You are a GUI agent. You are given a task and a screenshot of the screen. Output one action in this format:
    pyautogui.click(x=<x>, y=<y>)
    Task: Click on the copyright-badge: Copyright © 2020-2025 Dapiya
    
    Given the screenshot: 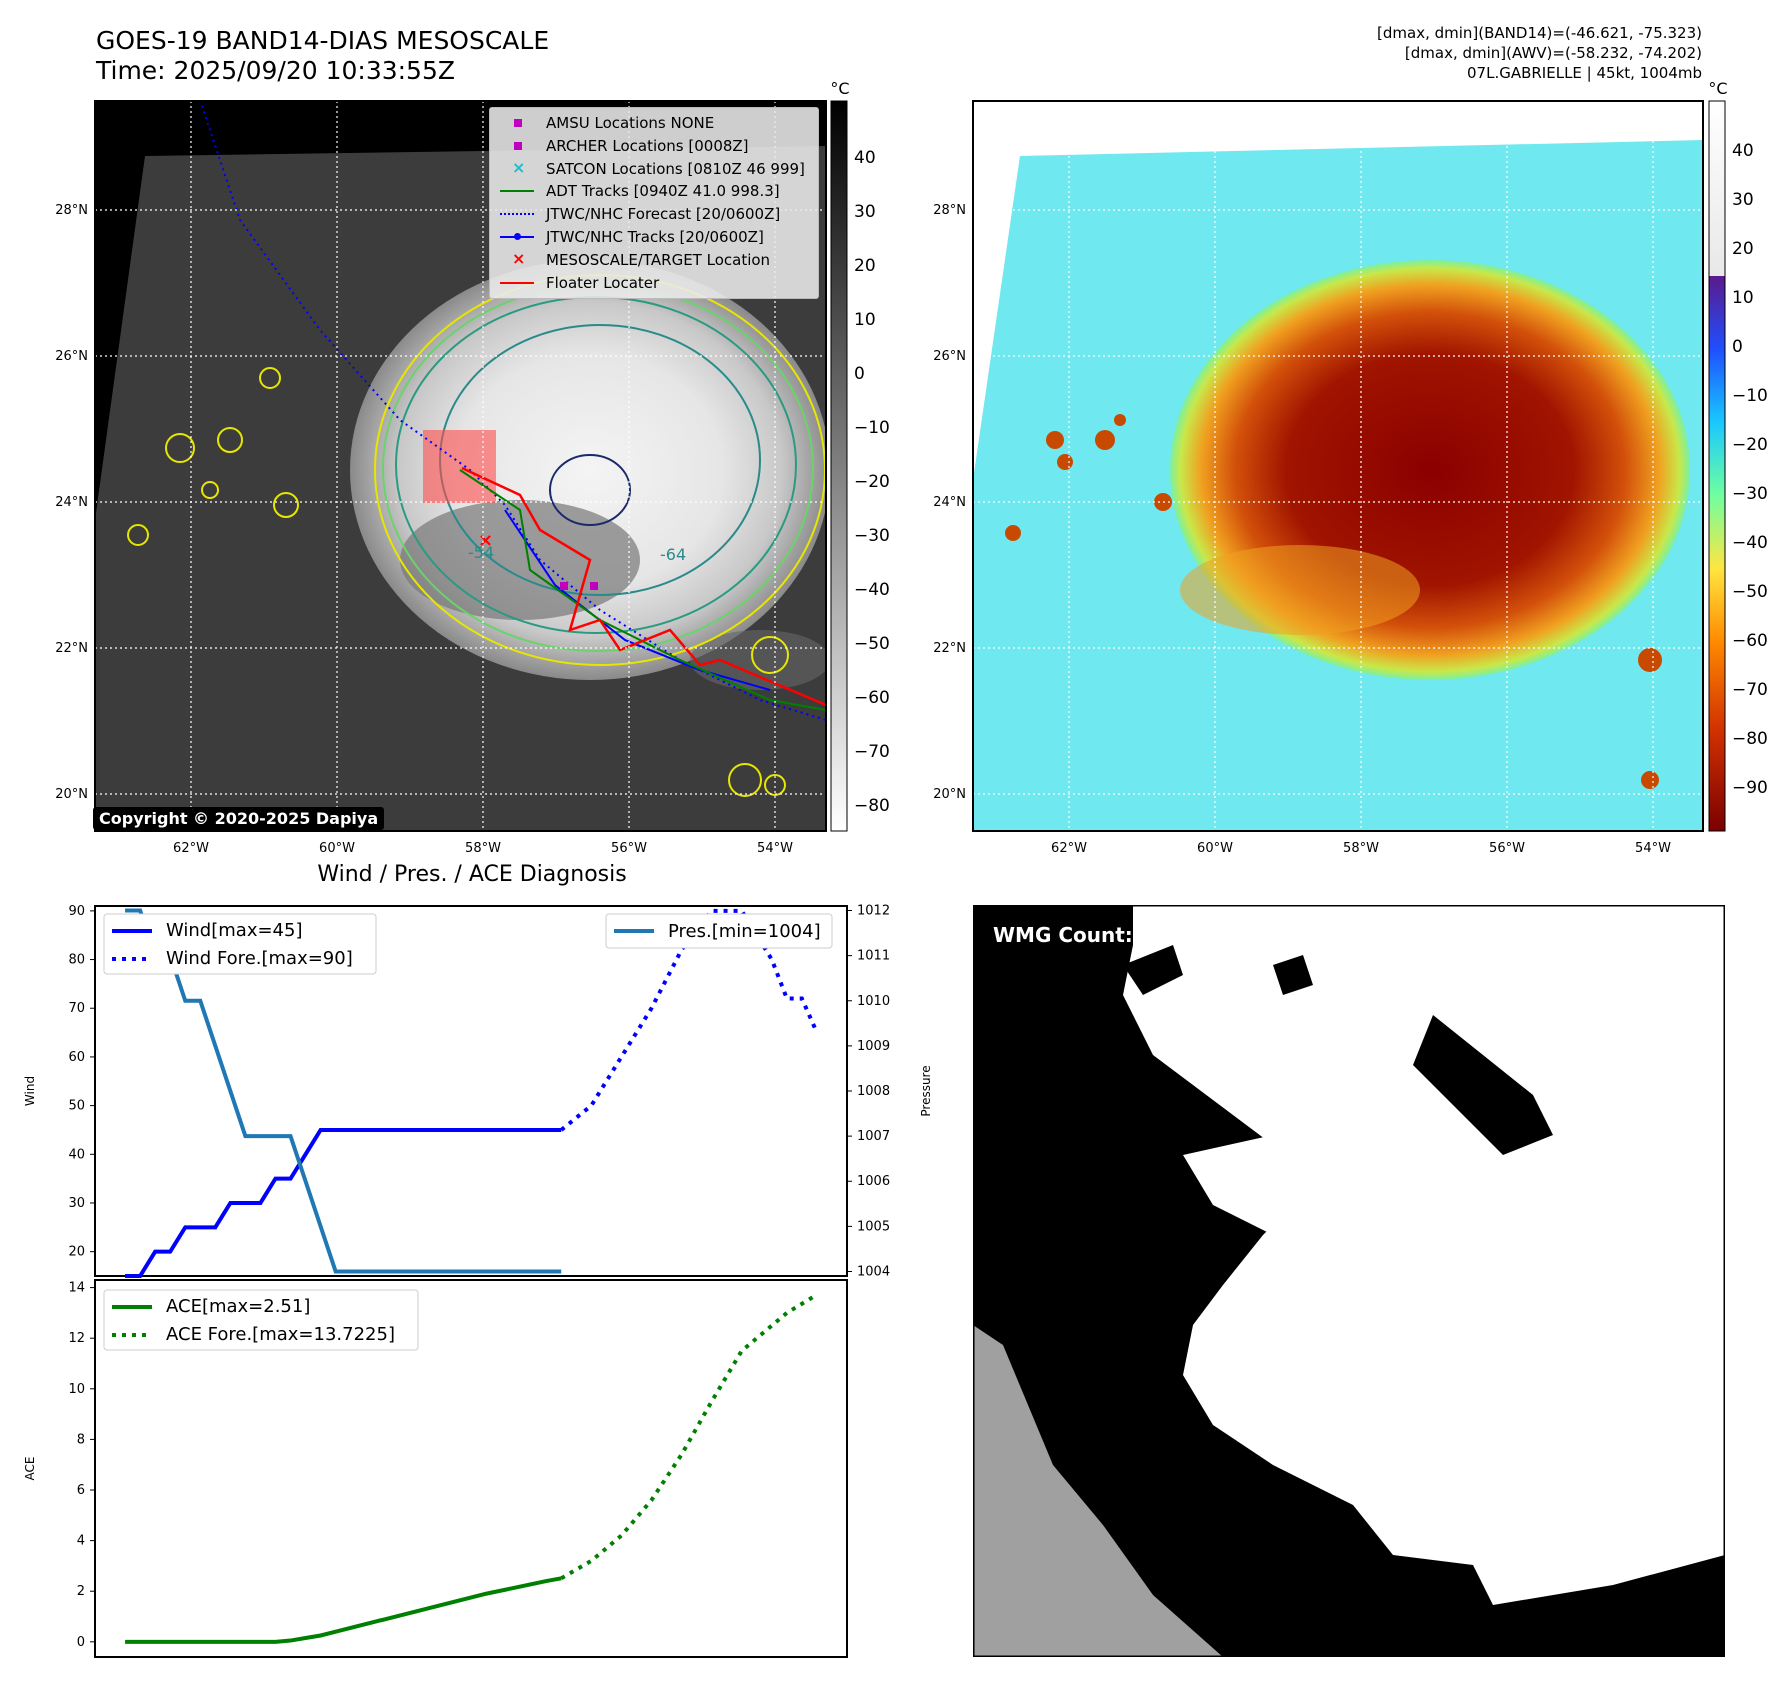 What is the action you would take?
    pyautogui.click(x=239, y=818)
    